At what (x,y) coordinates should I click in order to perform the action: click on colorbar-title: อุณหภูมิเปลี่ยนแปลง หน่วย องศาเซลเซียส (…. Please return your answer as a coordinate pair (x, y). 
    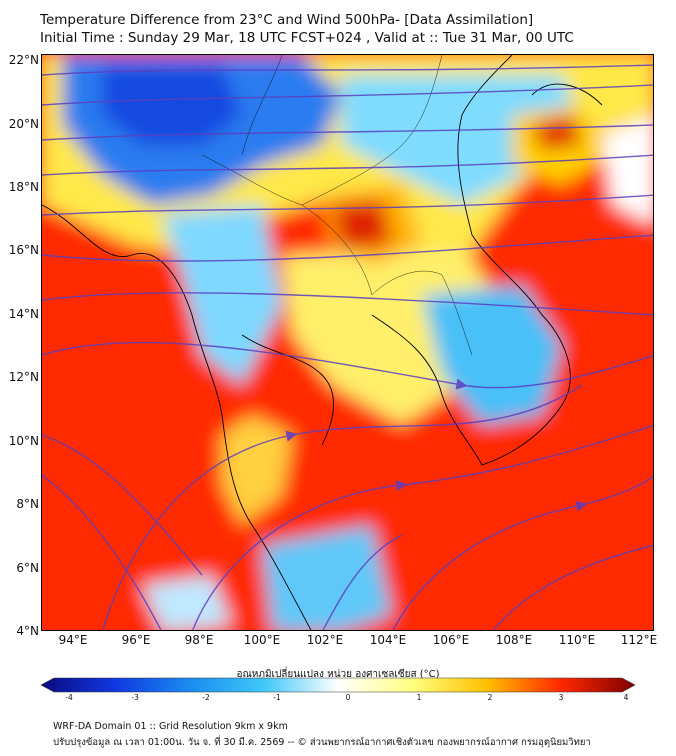
    Looking at the image, I should click on (338, 674).